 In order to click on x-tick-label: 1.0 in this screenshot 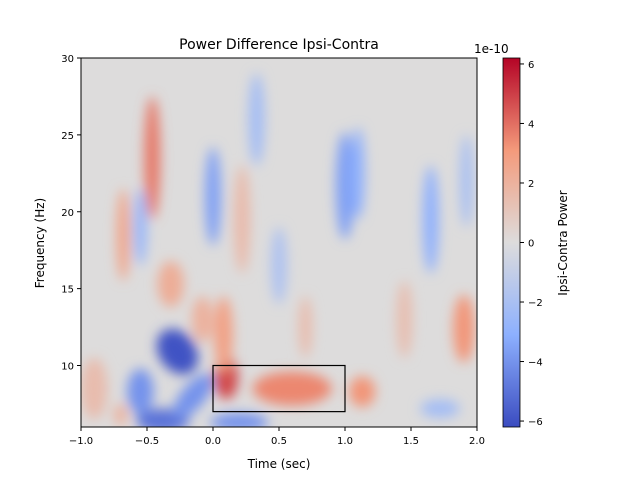, I will do `click(345, 441)`.